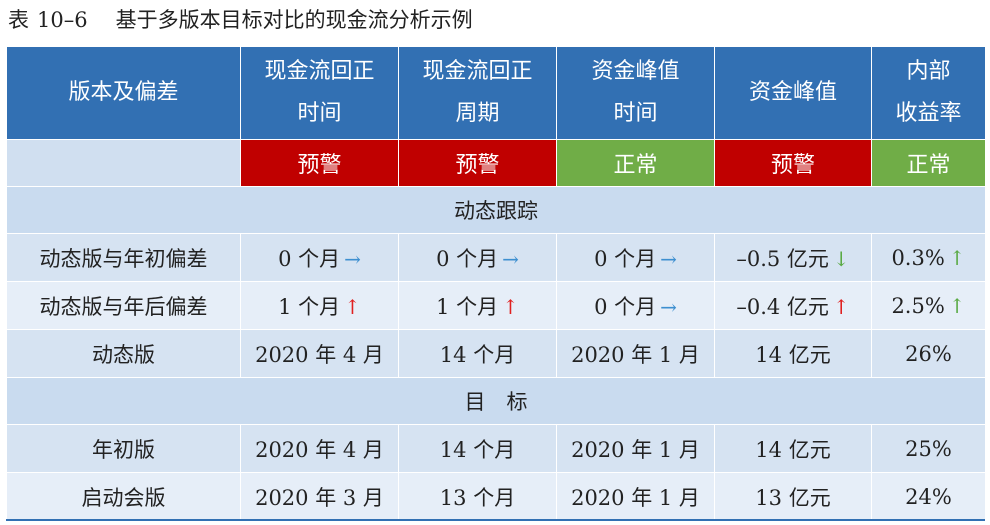 This screenshot has width=990, height=525. Describe the element at coordinates (123, 305) in the screenshot. I see `row-label: 动态版与年后偏差` at that location.